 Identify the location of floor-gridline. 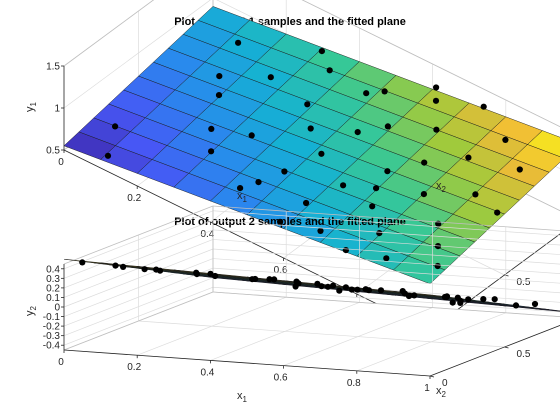
(321, 334).